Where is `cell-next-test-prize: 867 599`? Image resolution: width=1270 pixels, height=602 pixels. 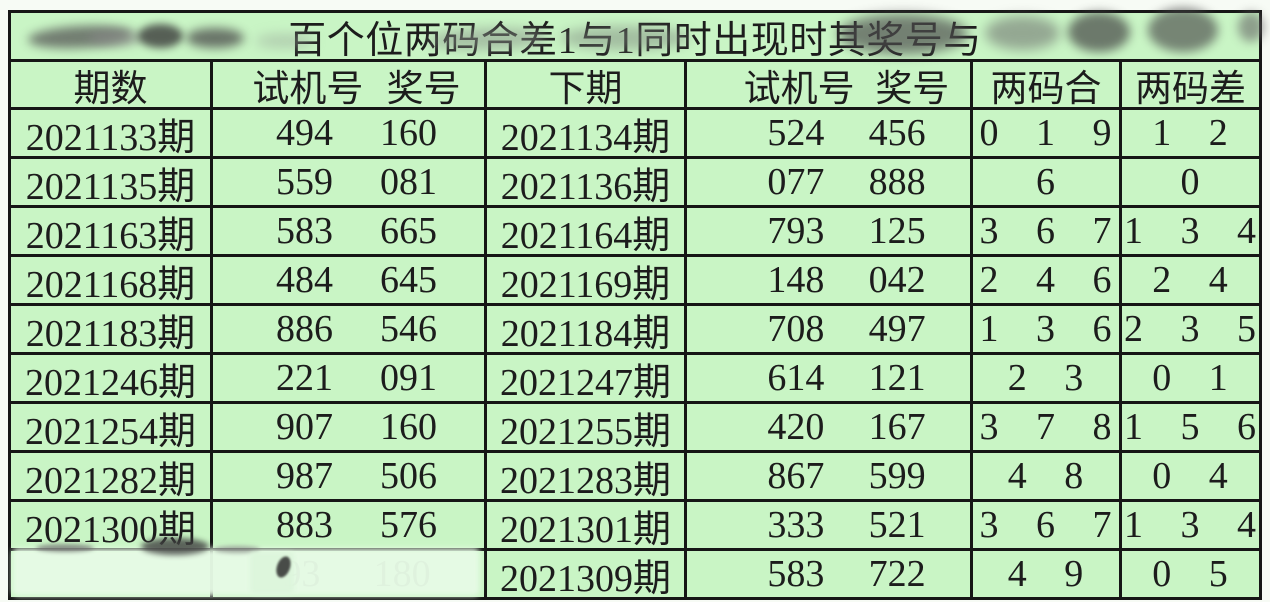 cell-next-test-prize: 867 599 is located at coordinates (830, 477).